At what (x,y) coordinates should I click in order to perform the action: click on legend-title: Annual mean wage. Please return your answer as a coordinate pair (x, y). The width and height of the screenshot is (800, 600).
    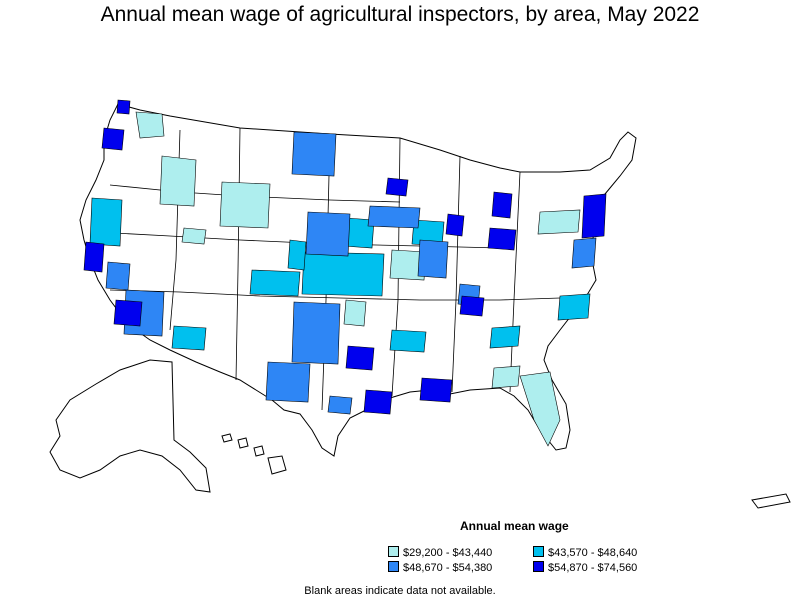
    Looking at the image, I should click on (514, 526).